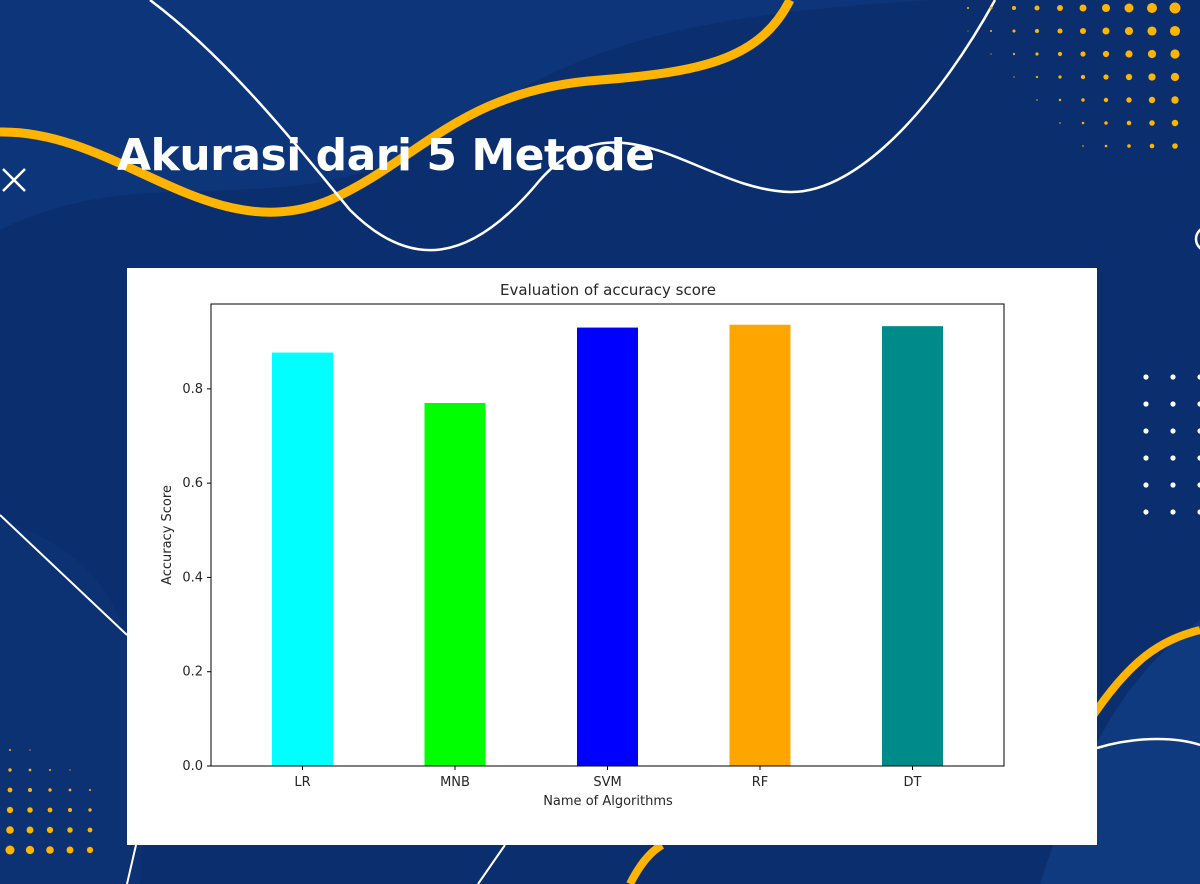 The image size is (1200, 884). I want to click on ring-icon, so click(1197, 239).